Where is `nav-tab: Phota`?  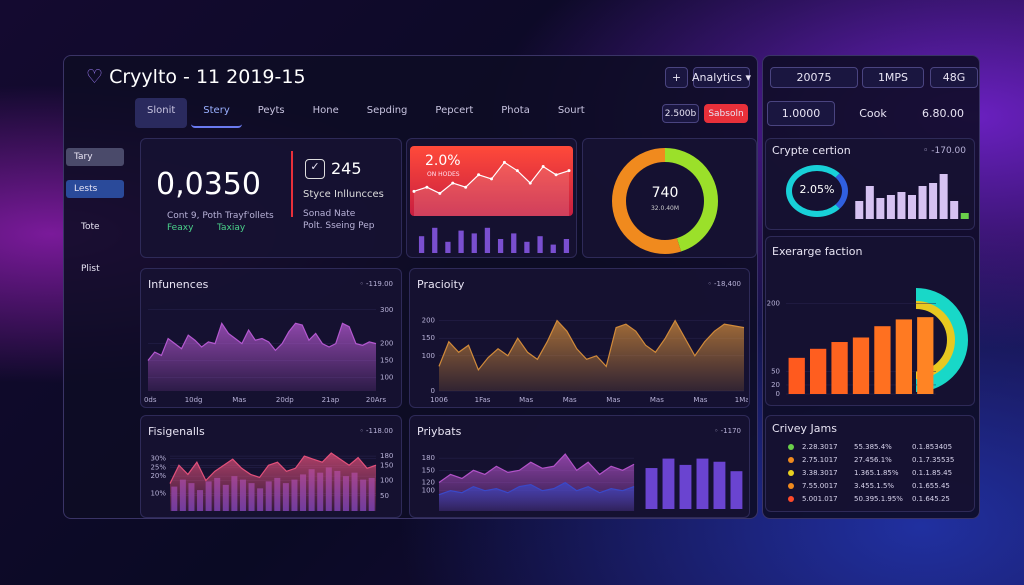 nav-tab: Phota is located at coordinates (515, 110).